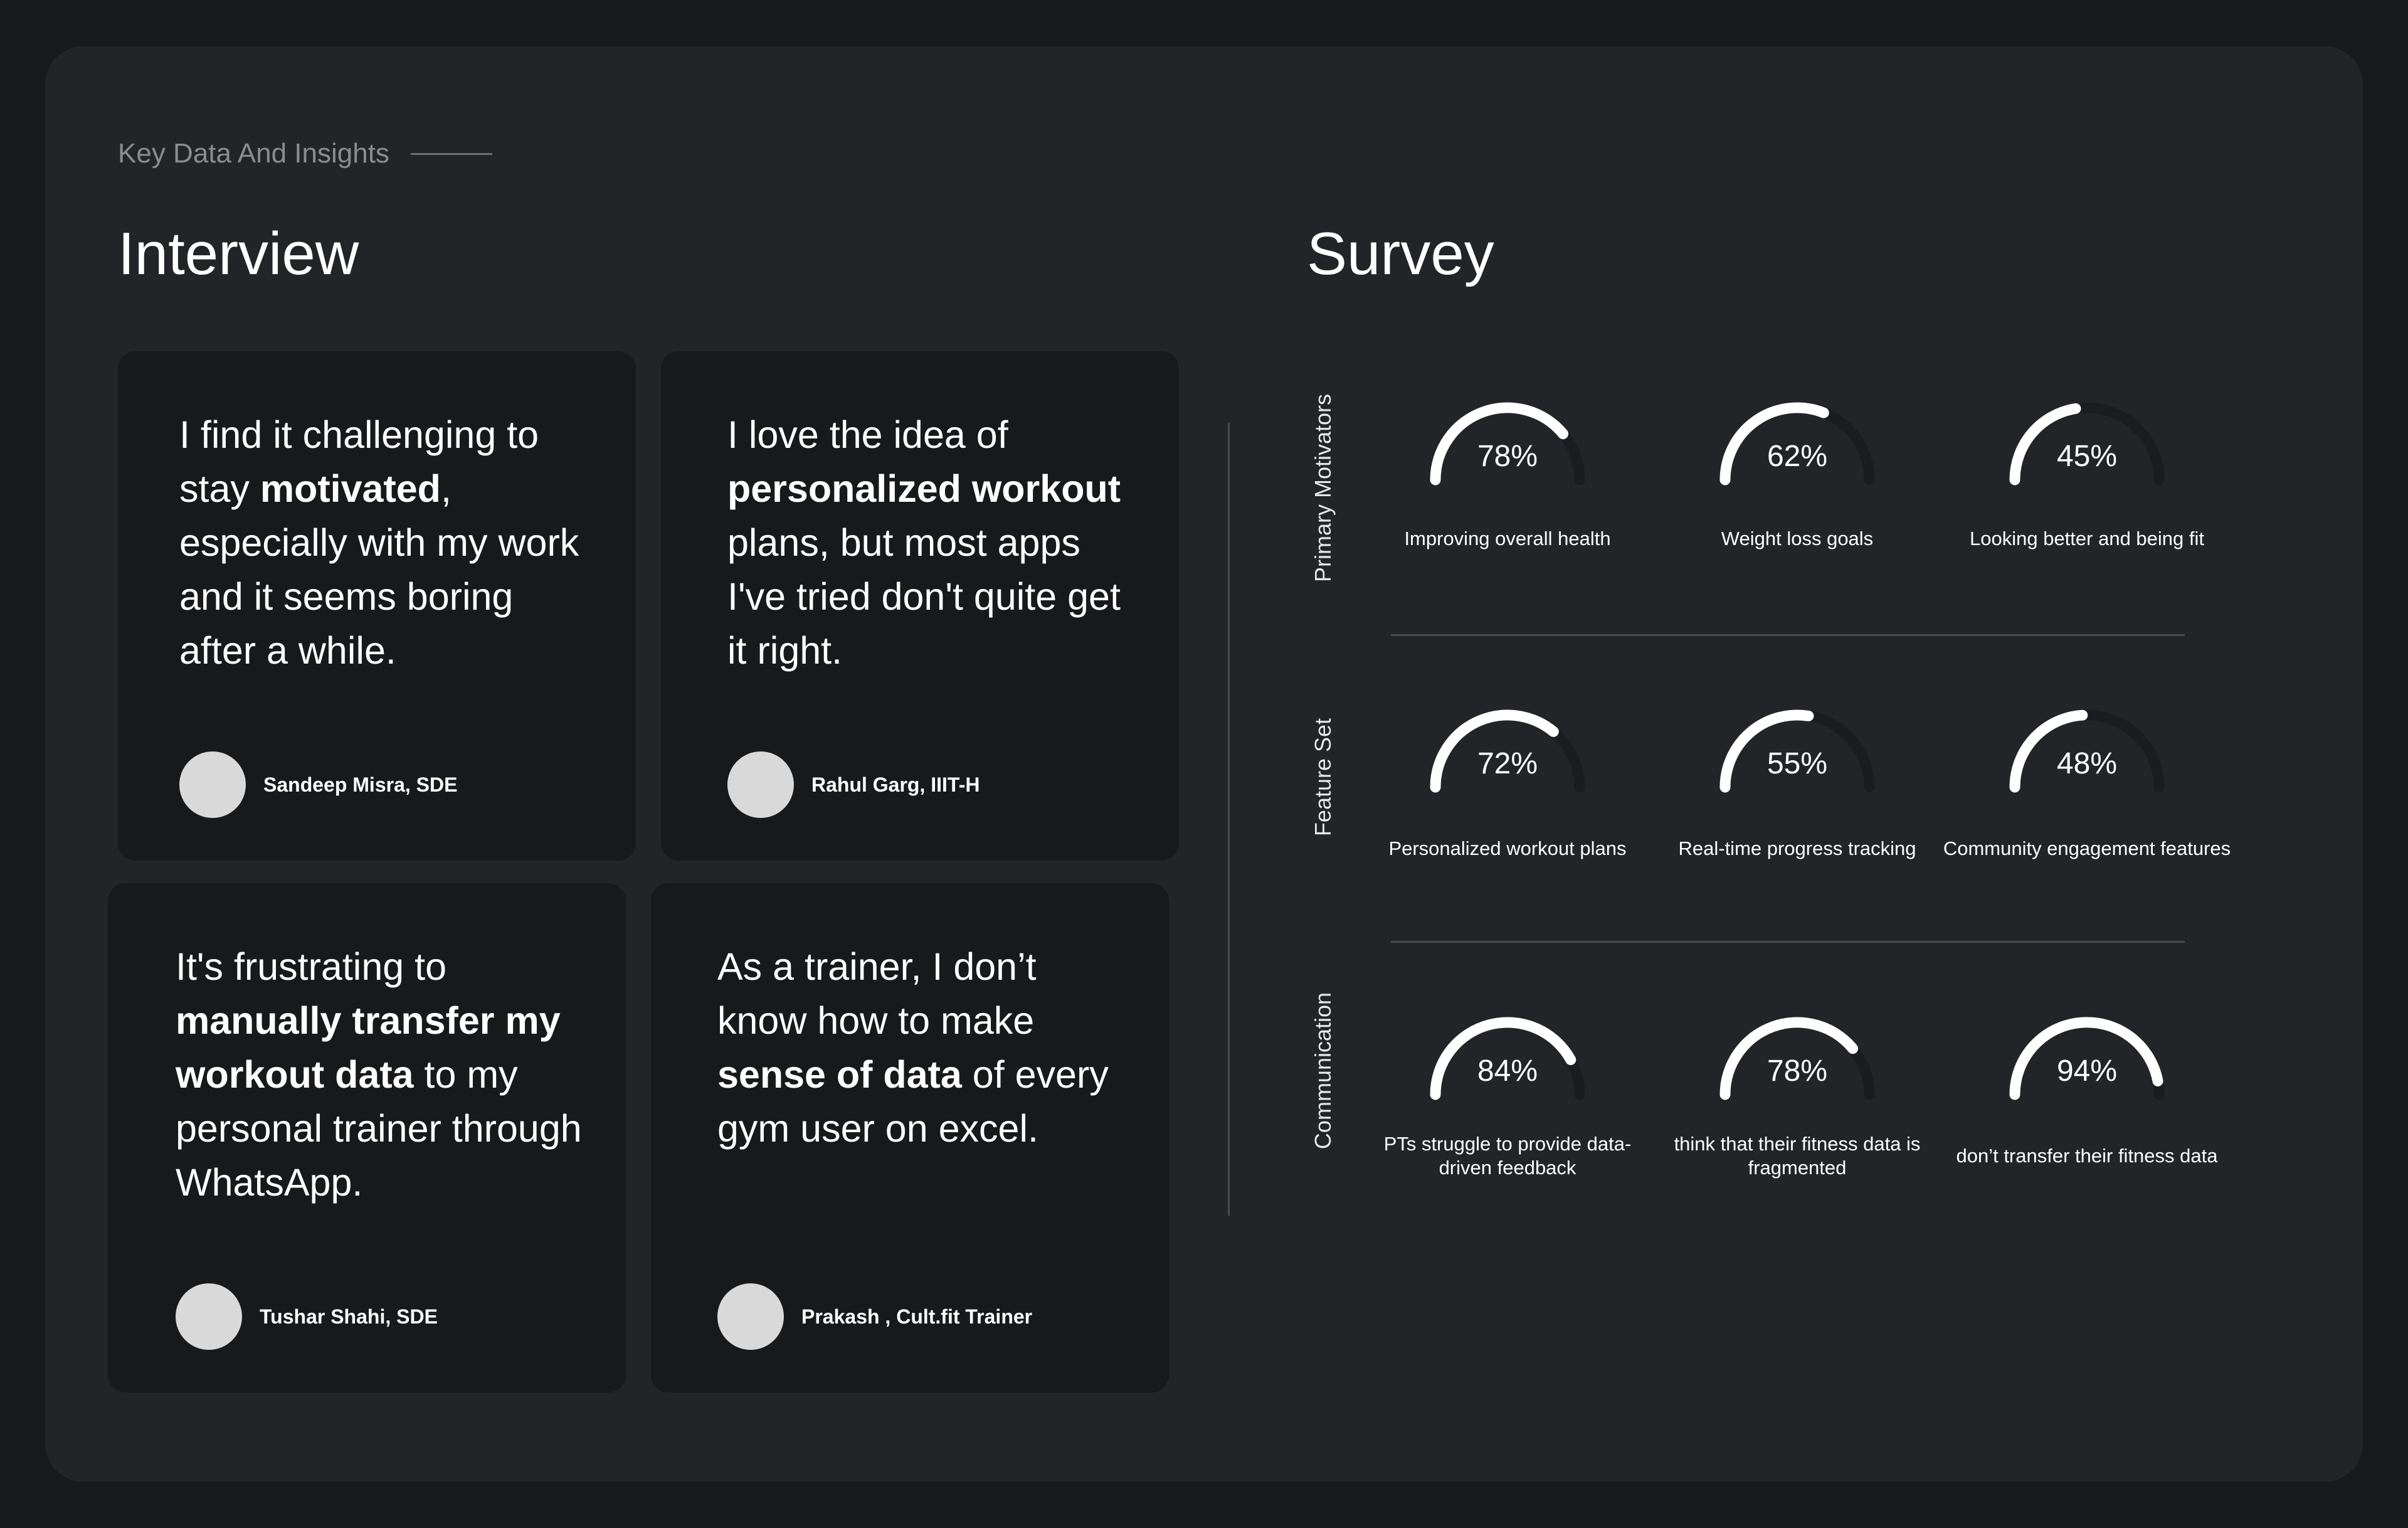 Image resolution: width=2408 pixels, height=1528 pixels. I want to click on eyebrow: Key Data And Insights, so click(305, 153).